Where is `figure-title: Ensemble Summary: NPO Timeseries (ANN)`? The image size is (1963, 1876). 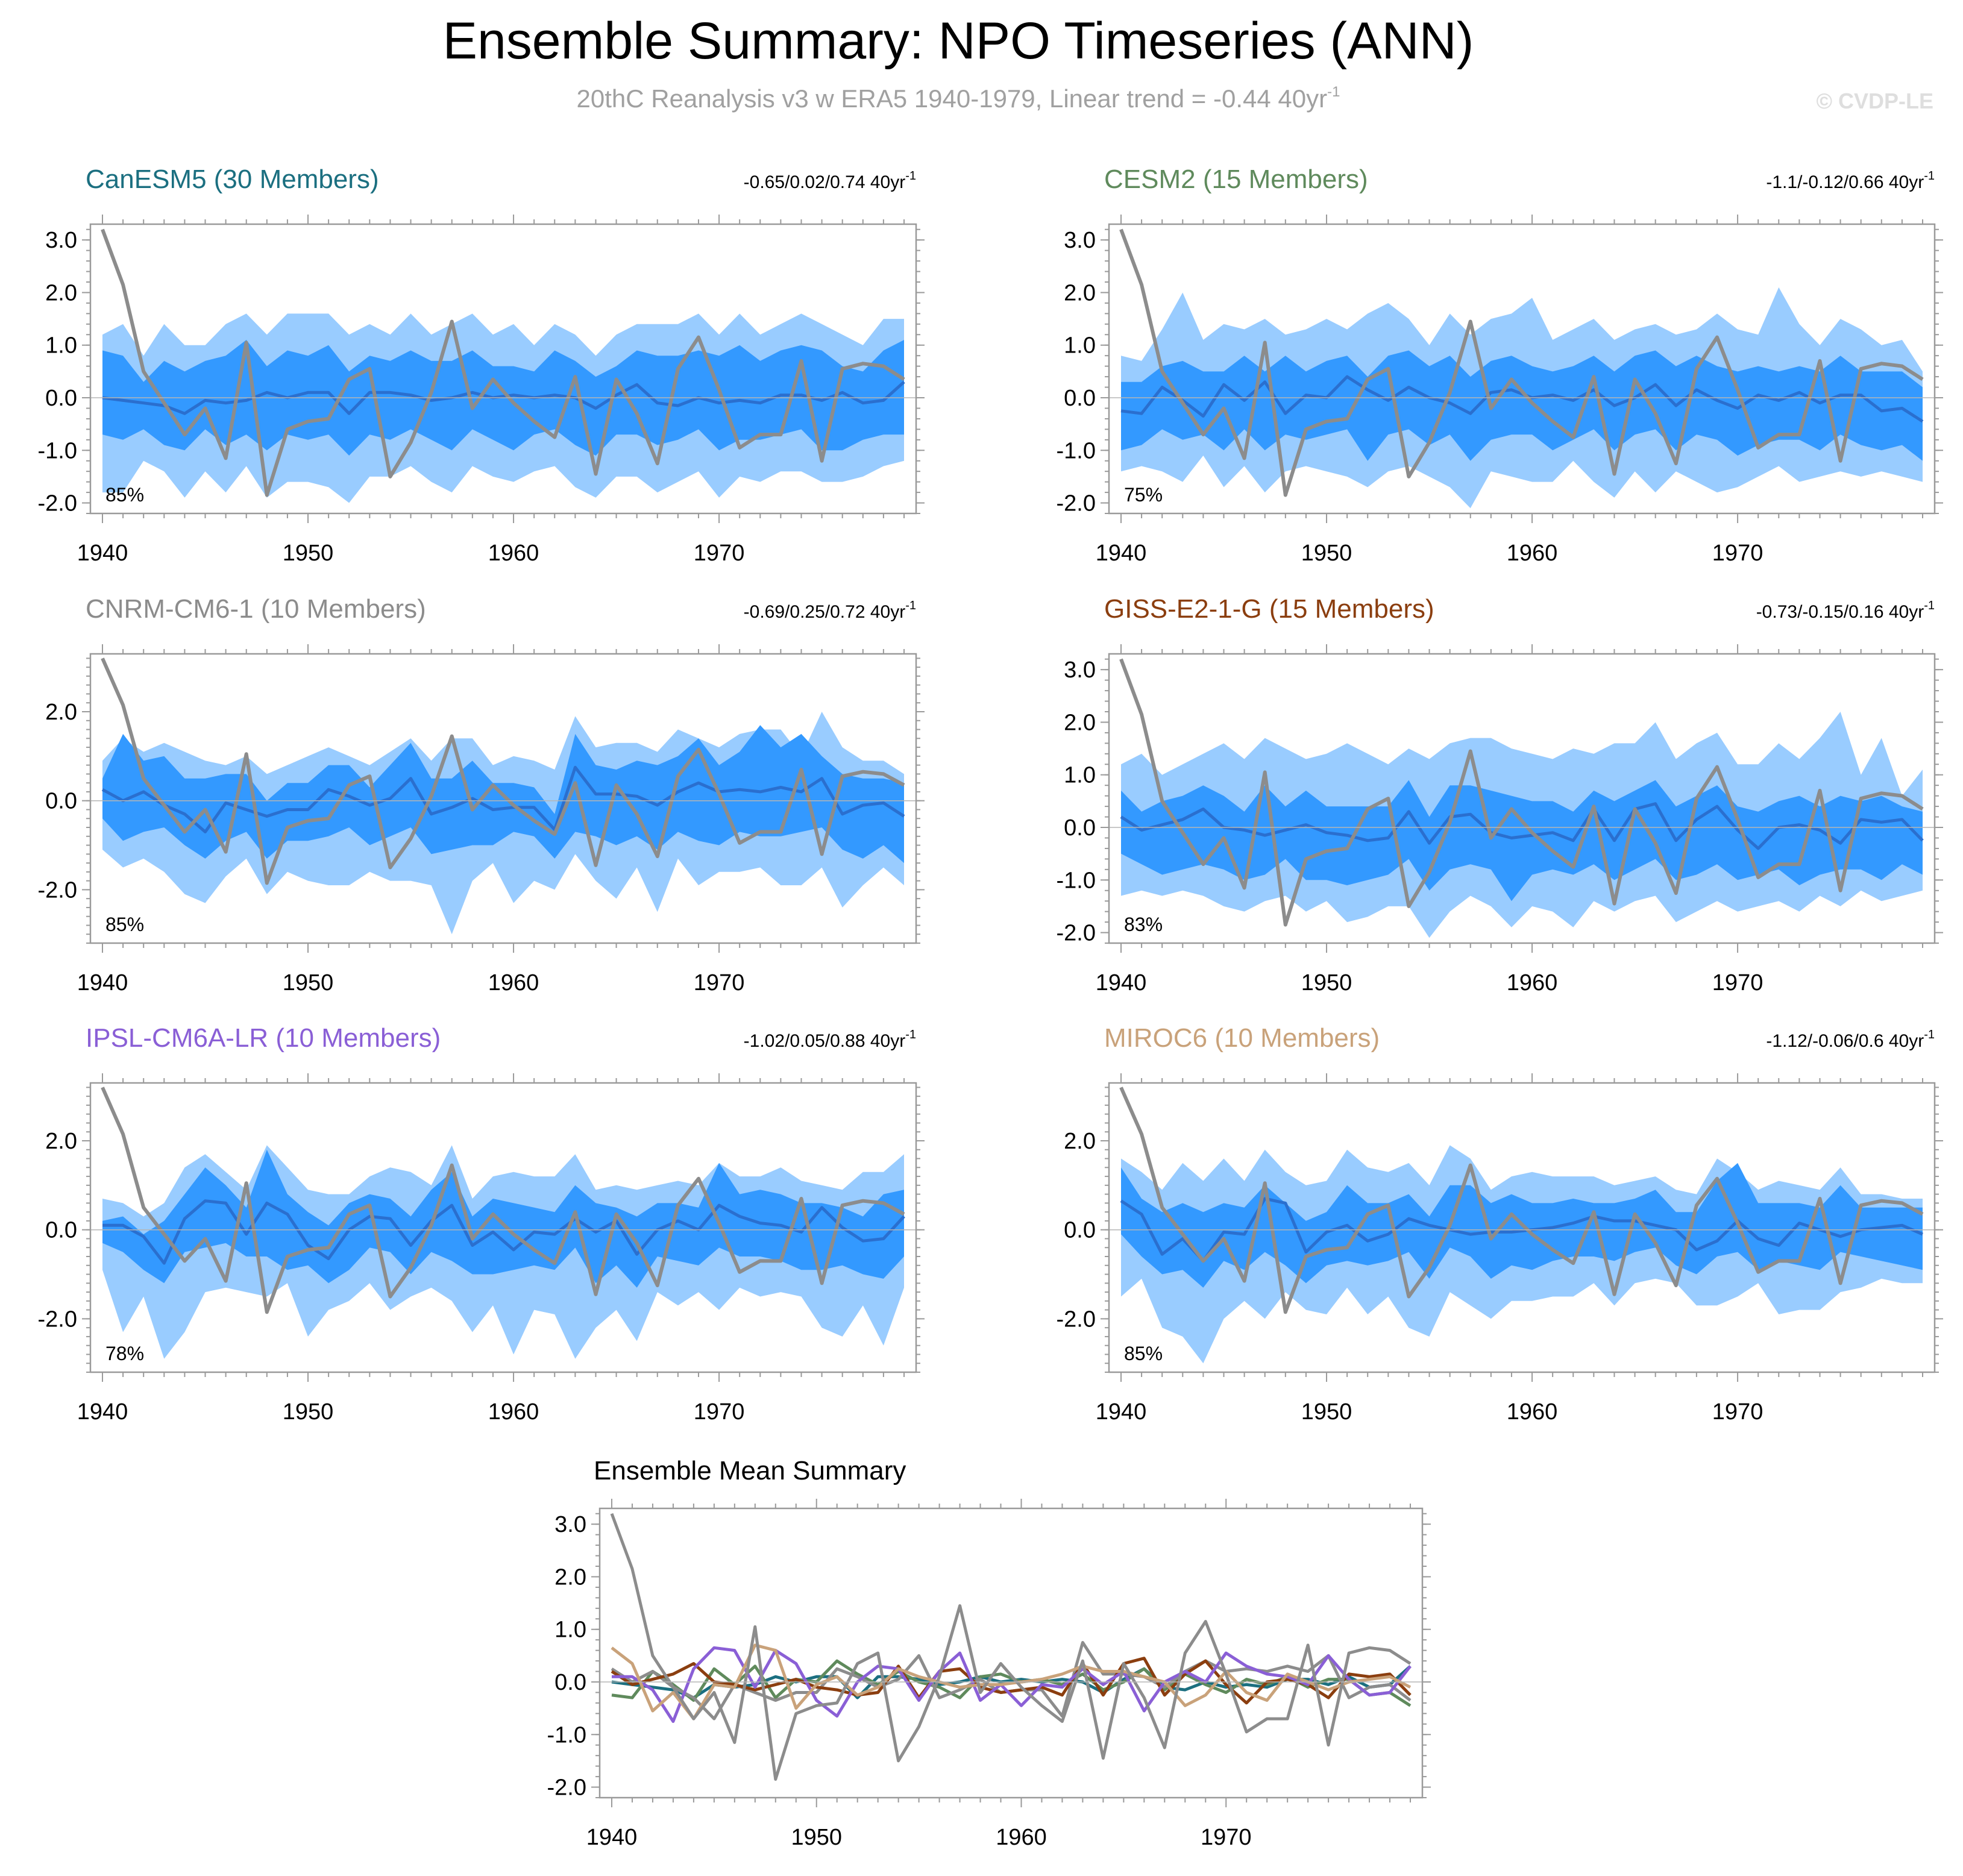
figure-title: Ensemble Summary: NPO Timeseries (ANN) is located at coordinates (958, 41).